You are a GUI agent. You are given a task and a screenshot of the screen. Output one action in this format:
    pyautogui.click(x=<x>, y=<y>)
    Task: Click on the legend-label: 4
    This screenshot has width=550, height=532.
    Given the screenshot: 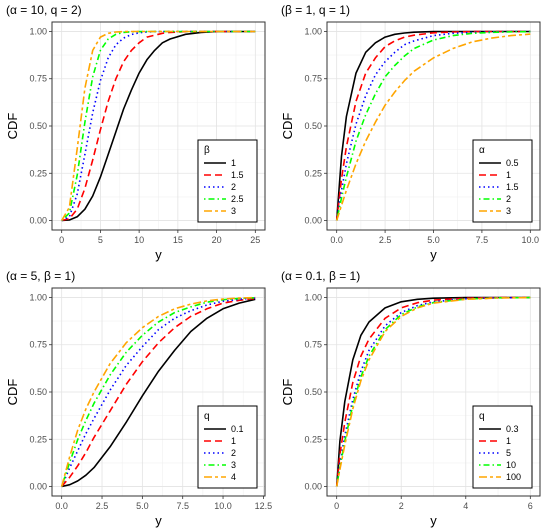 What is the action you would take?
    pyautogui.click(x=233, y=477)
    